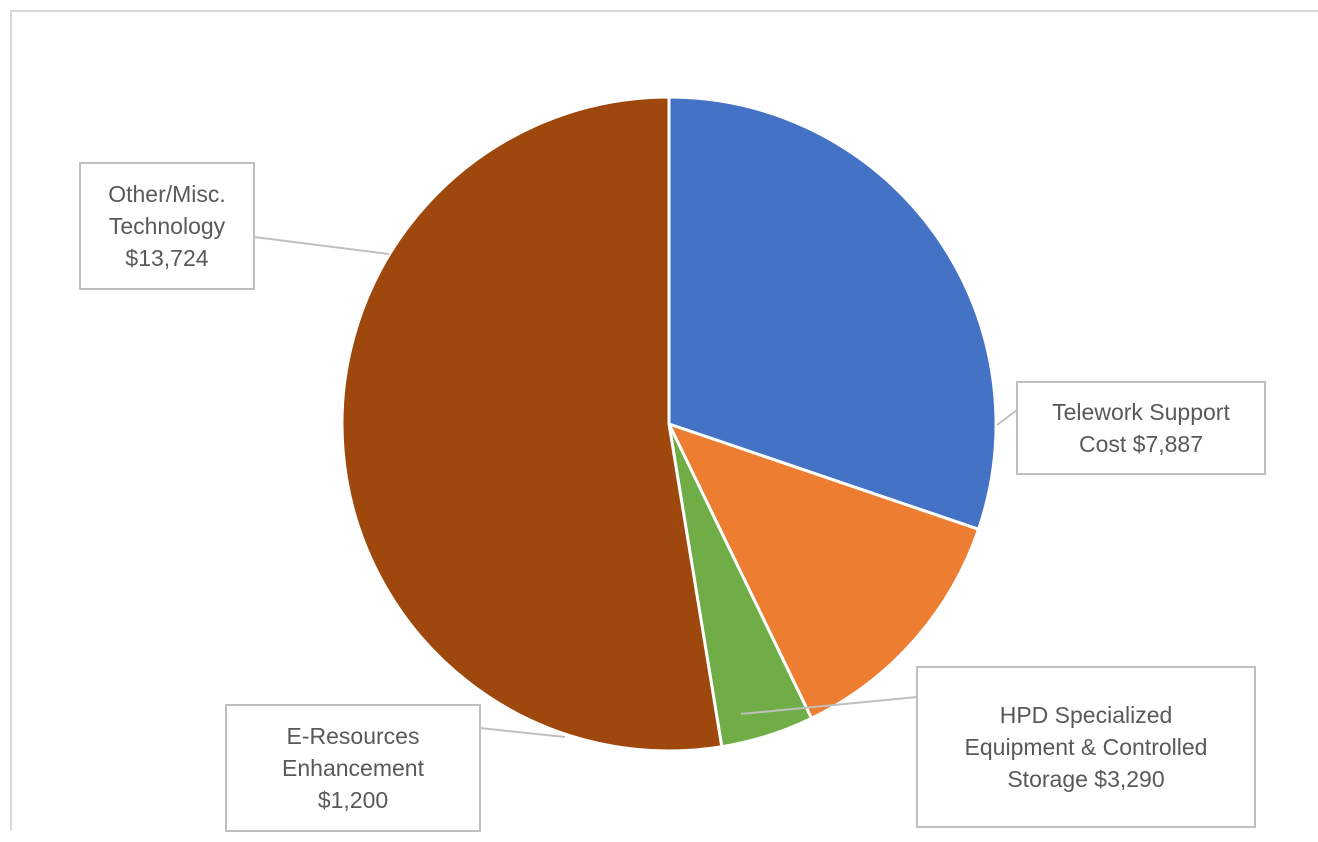 The height and width of the screenshot is (842, 1318). Describe the element at coordinates (1141, 444) in the screenshot. I see `data-label-telework-support-cost-line-2: Cost $7,887` at that location.